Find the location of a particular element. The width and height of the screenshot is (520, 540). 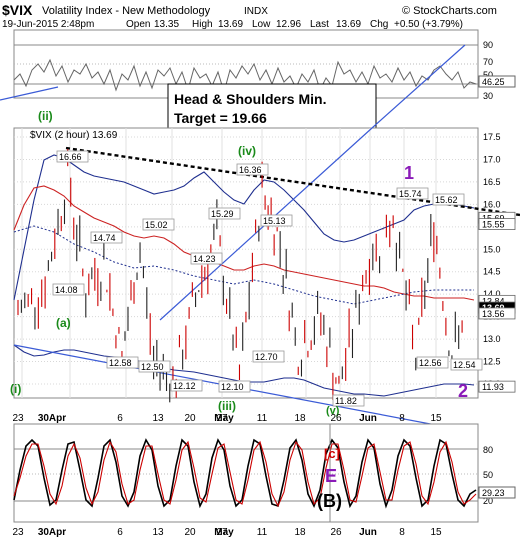

price-tick-label: 15.0 is located at coordinates (492, 249).